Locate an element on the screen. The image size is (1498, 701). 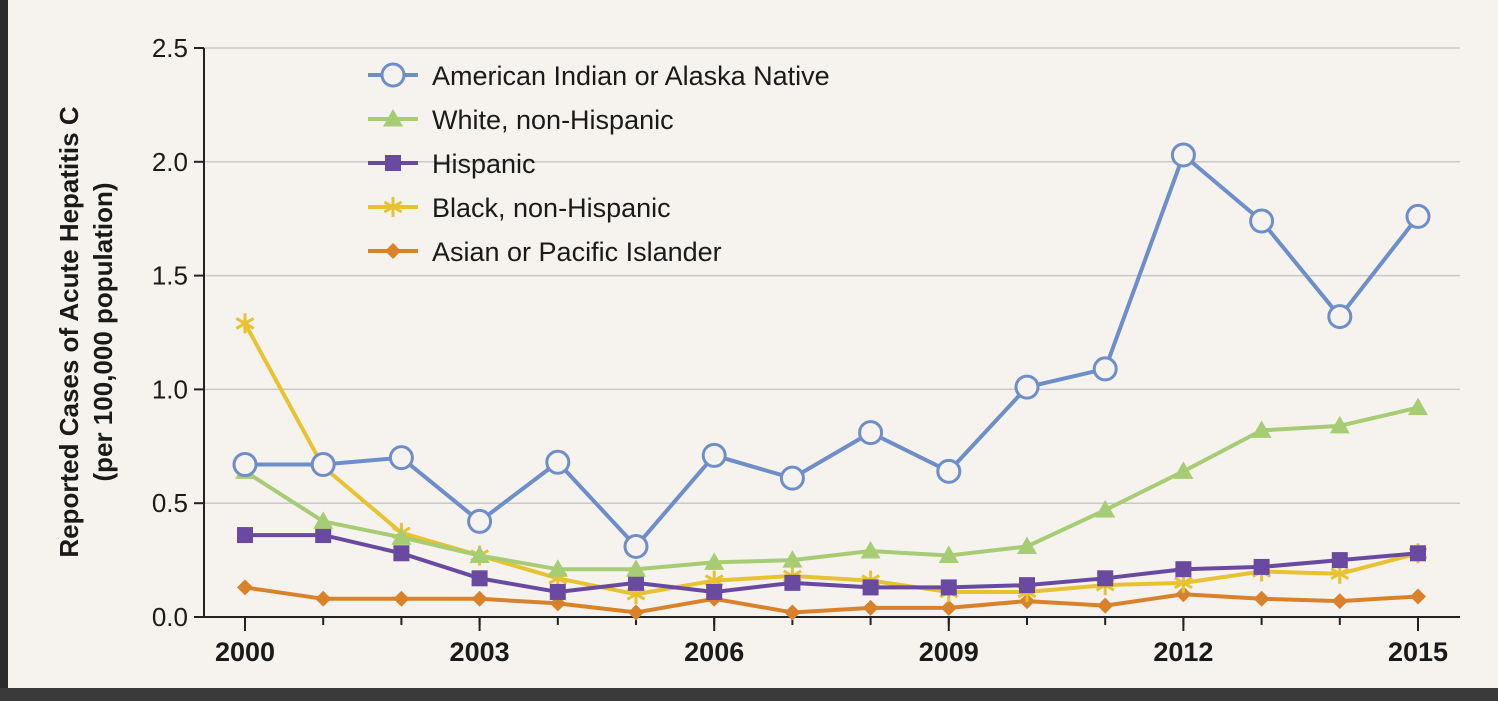
series-1-point-2003 is located at coordinates (479, 554).